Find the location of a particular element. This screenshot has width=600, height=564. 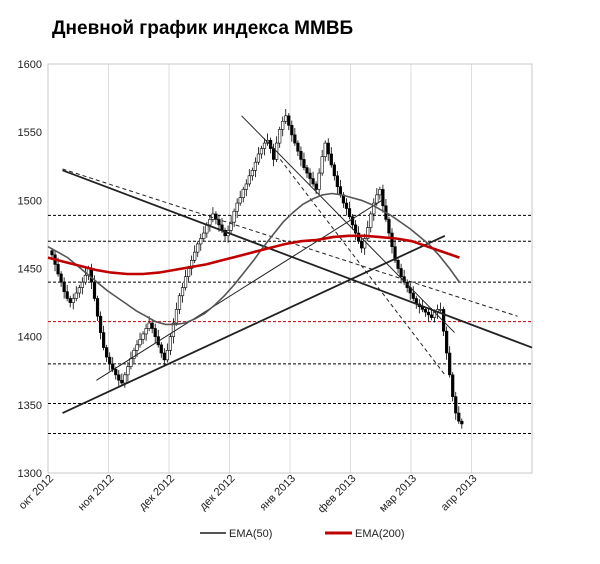

legend-ema200-label: EMA(200) is located at coordinates (380, 534).